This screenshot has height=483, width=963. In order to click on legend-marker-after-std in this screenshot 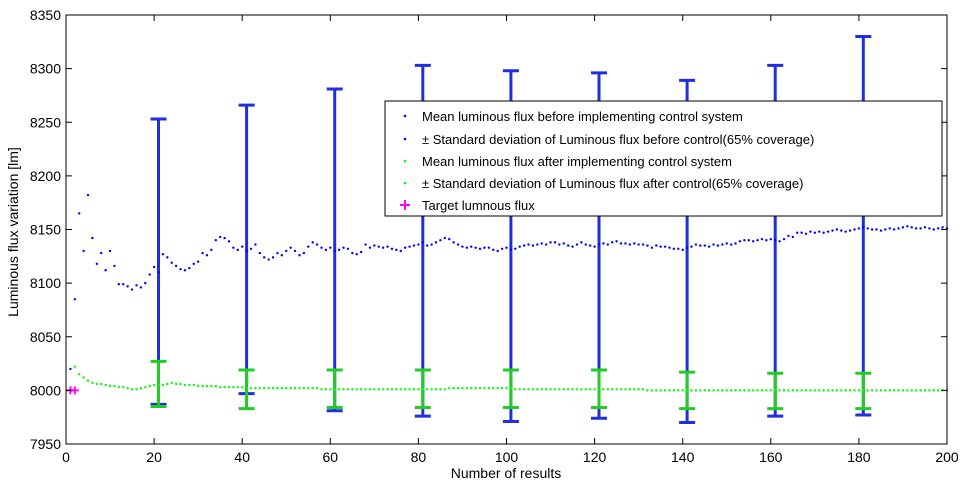, I will do `click(405, 183)`.